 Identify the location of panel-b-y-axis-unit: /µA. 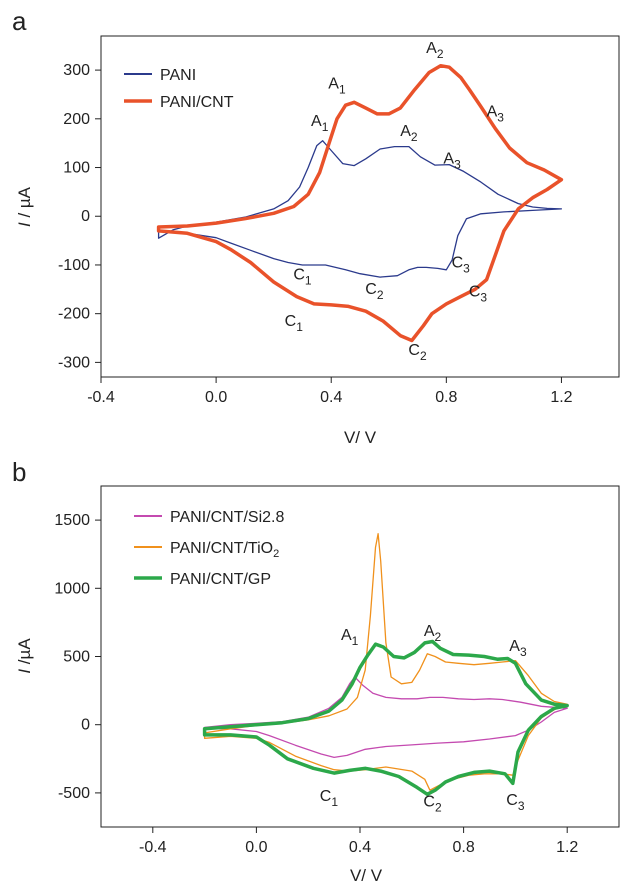
(24, 653).